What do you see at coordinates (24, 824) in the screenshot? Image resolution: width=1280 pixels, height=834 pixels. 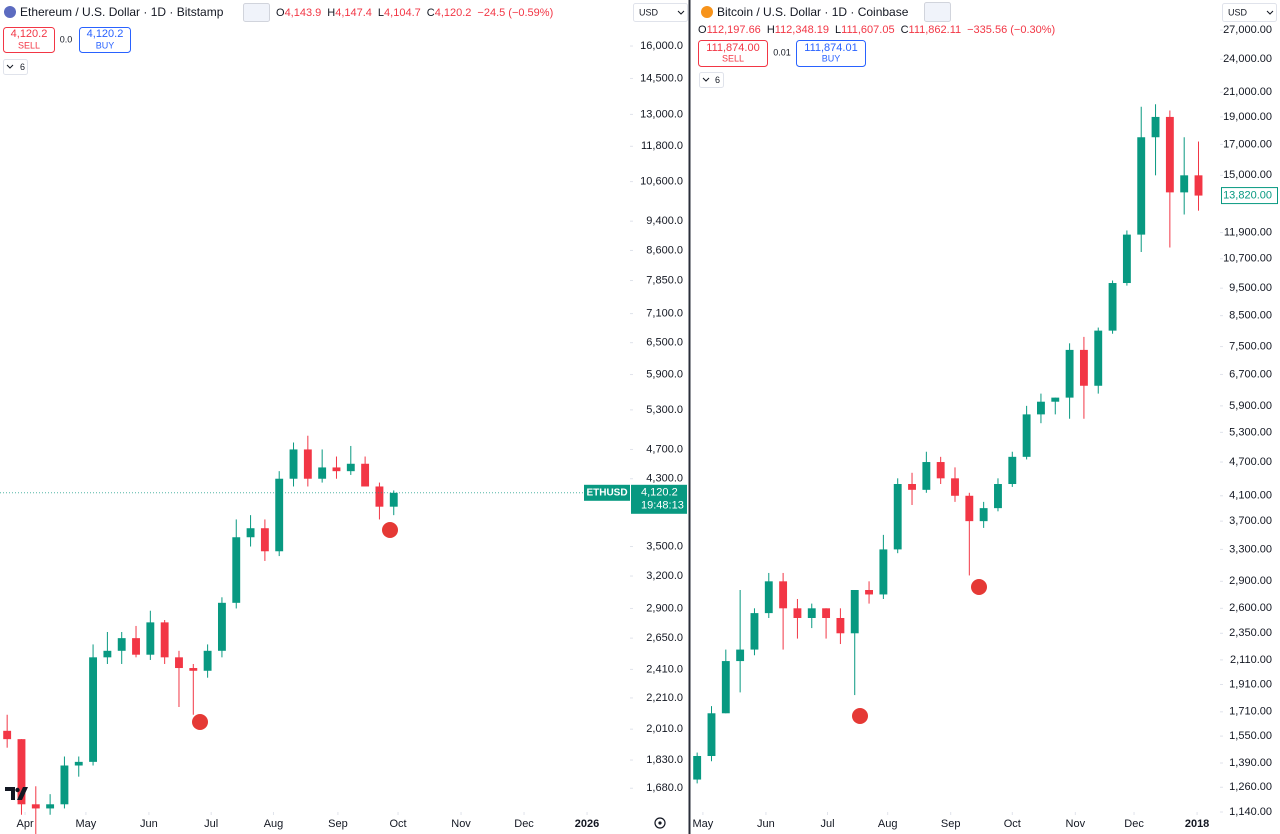 I see `x-tick-label: Apr` at bounding box center [24, 824].